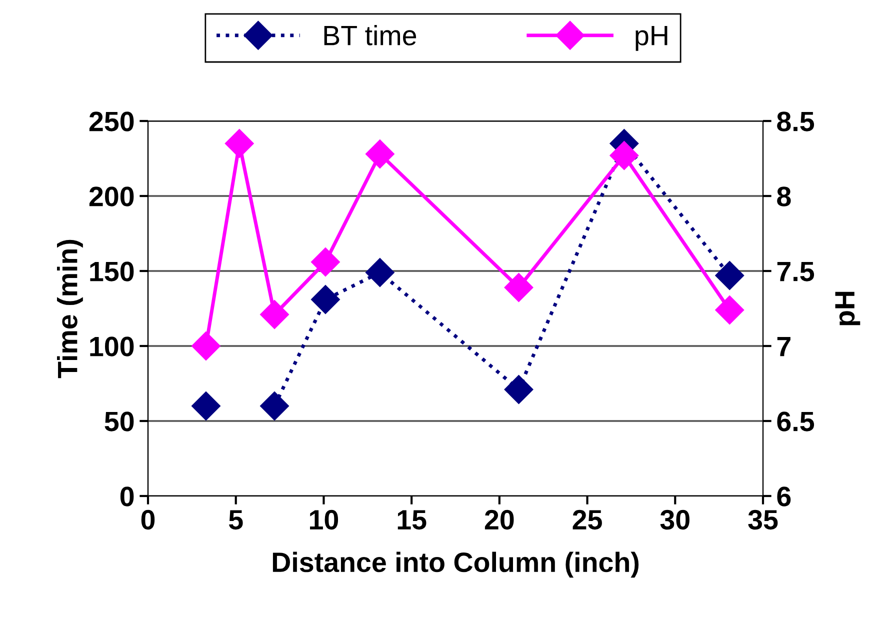 This screenshot has height=624, width=886. Describe the element at coordinates (70, 309) in the screenshot. I see `y-axis-title: Time (min)` at that location.